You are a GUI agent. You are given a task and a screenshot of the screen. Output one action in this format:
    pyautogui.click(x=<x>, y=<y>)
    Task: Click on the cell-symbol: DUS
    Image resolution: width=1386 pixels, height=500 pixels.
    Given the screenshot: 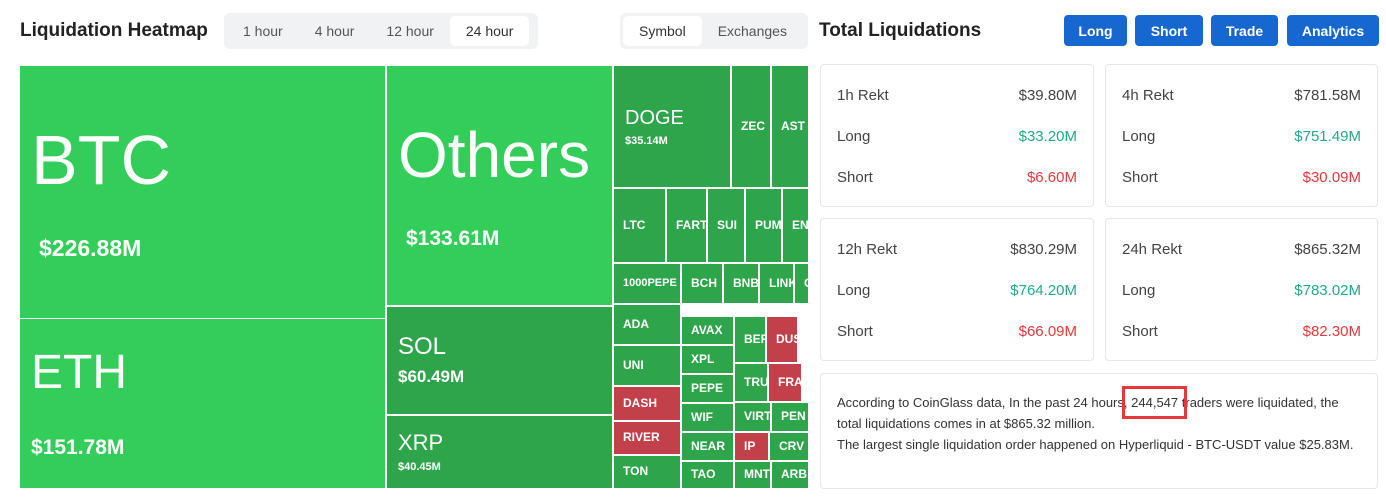 What is the action you would take?
    pyautogui.click(x=786, y=338)
    